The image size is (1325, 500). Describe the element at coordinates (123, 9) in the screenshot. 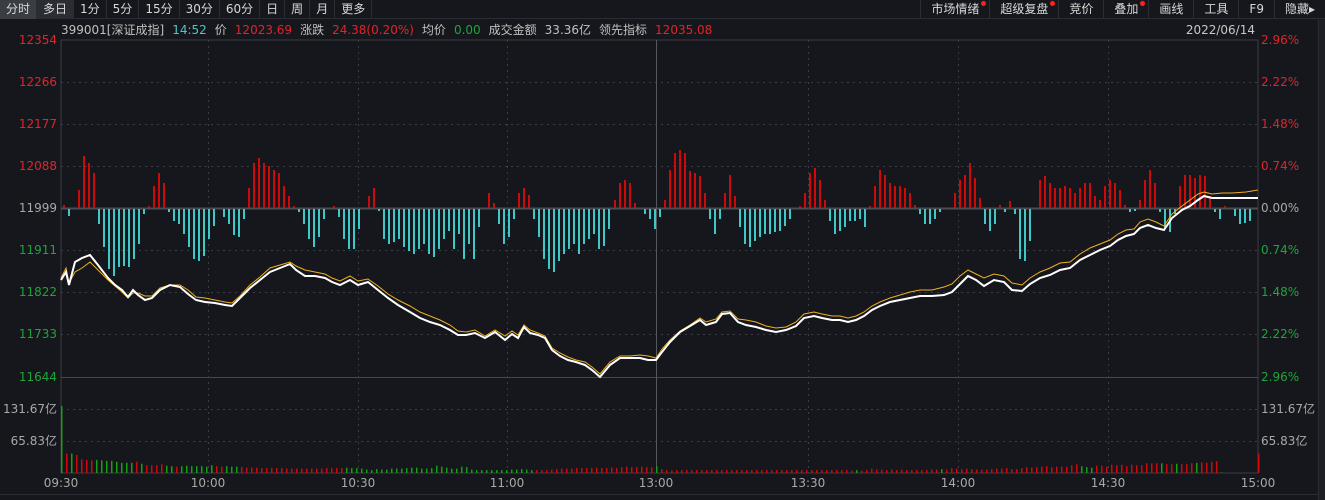

I see `tab-3: 5分` at that location.